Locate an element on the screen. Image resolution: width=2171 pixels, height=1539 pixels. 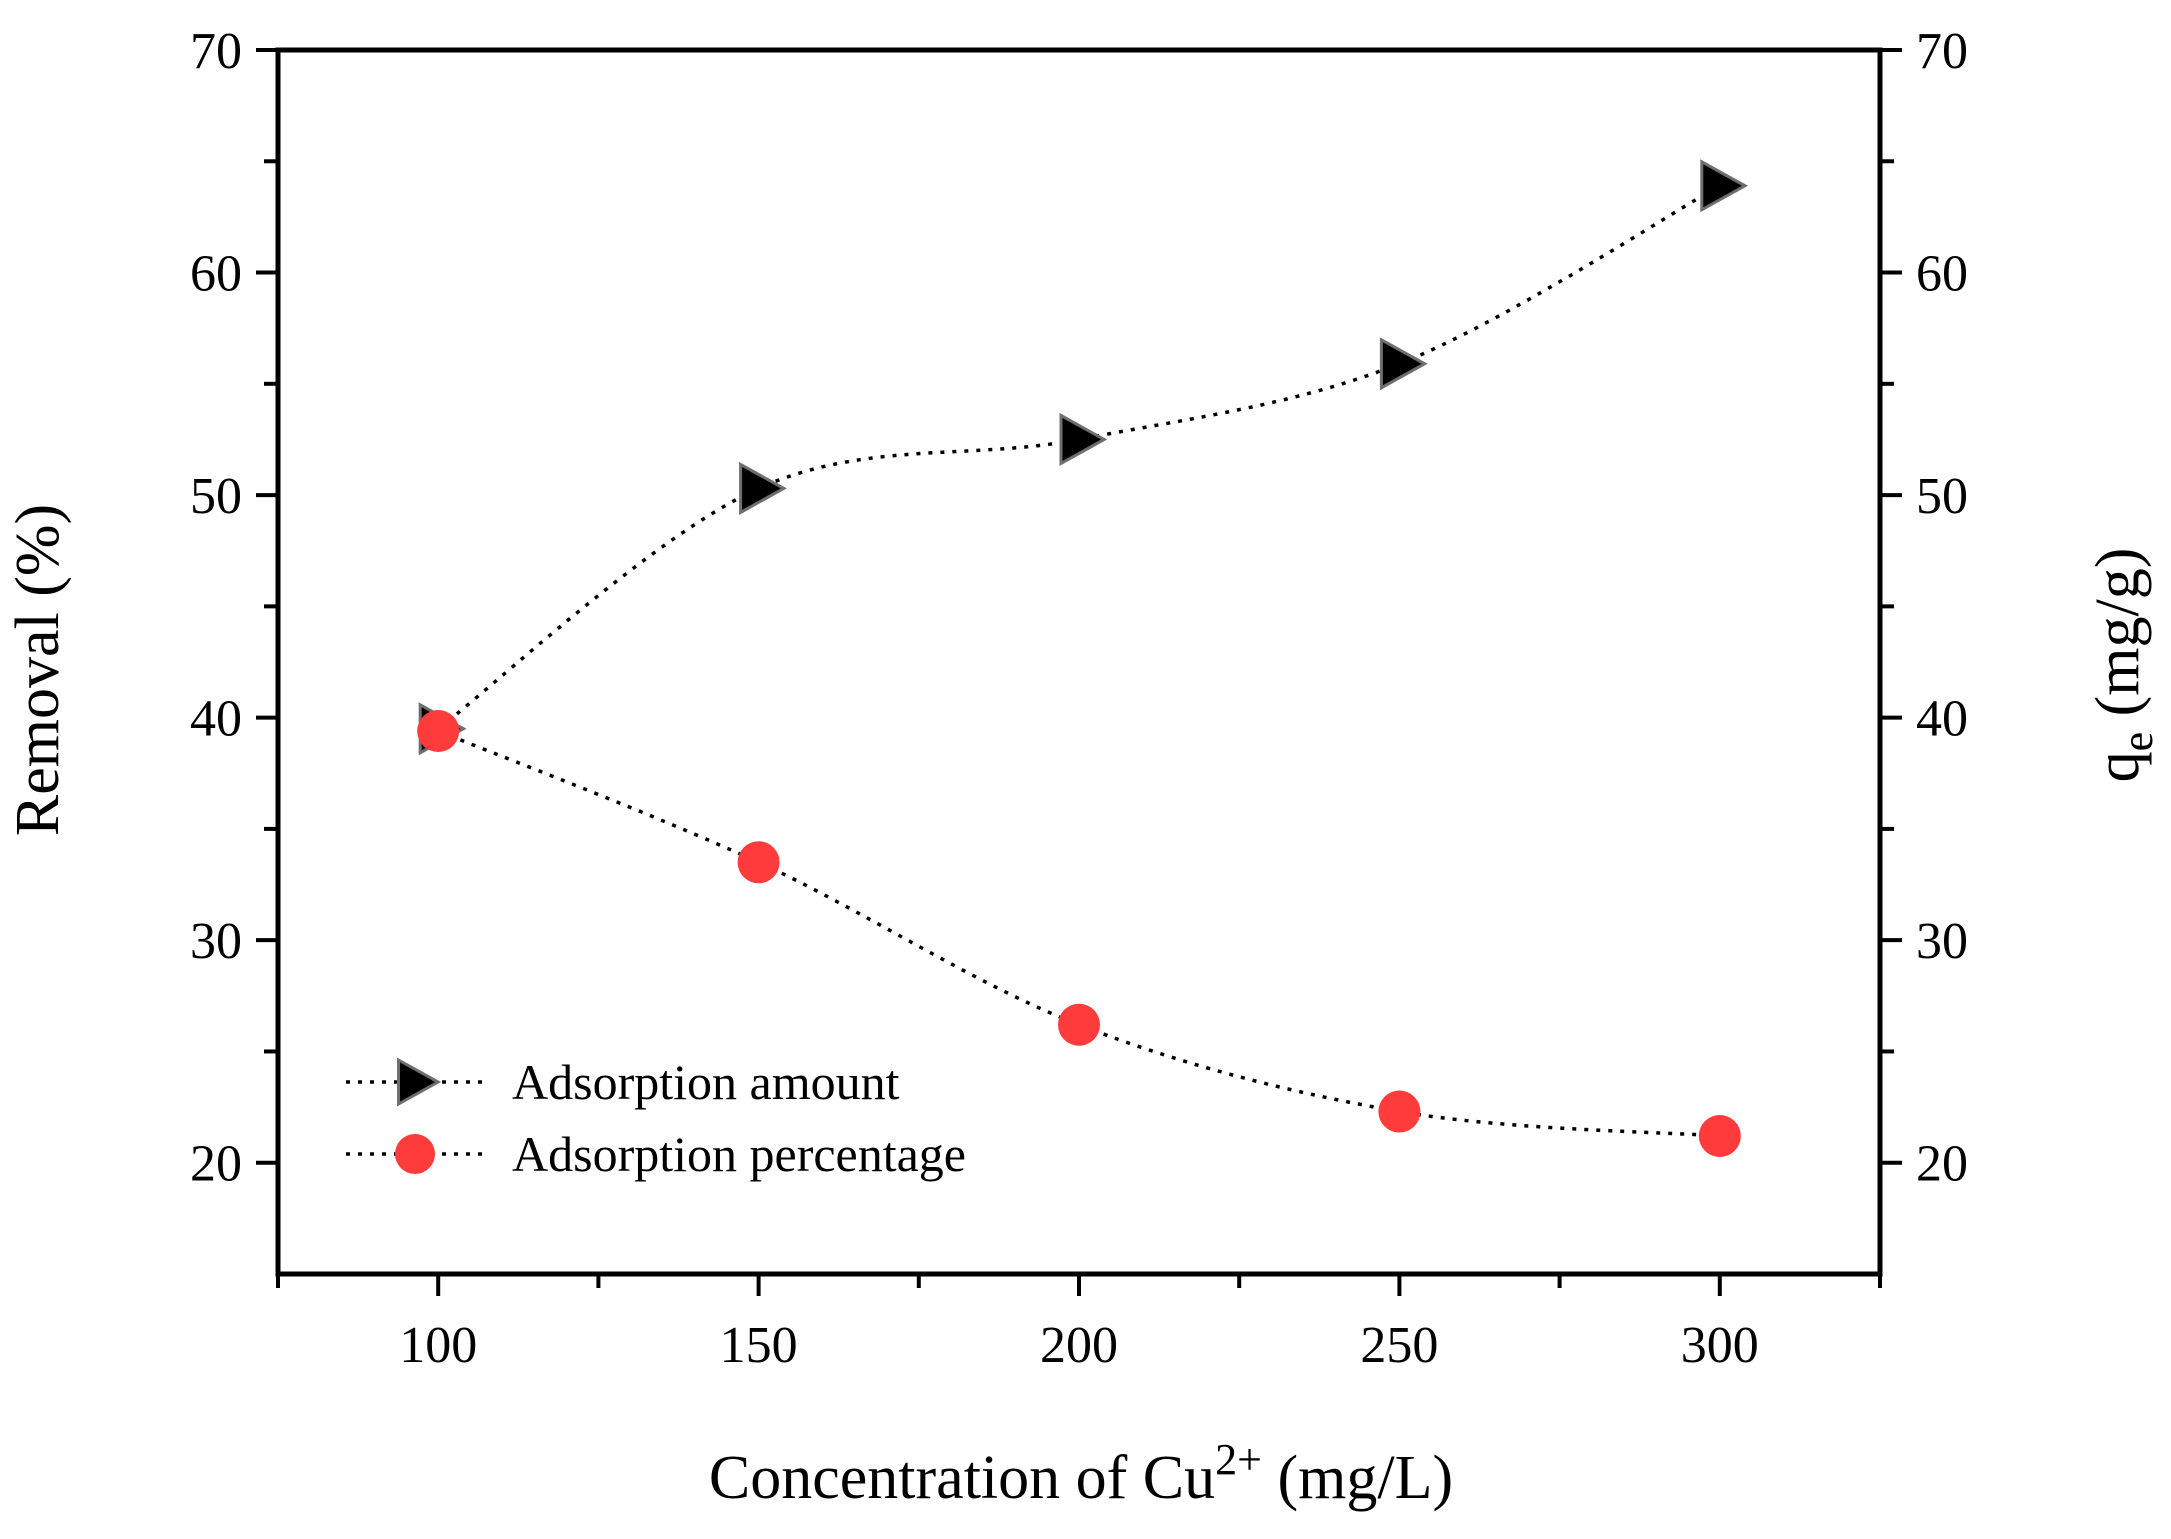
y2-axis-title-unit: (mg/g) is located at coordinates (2118, 640).